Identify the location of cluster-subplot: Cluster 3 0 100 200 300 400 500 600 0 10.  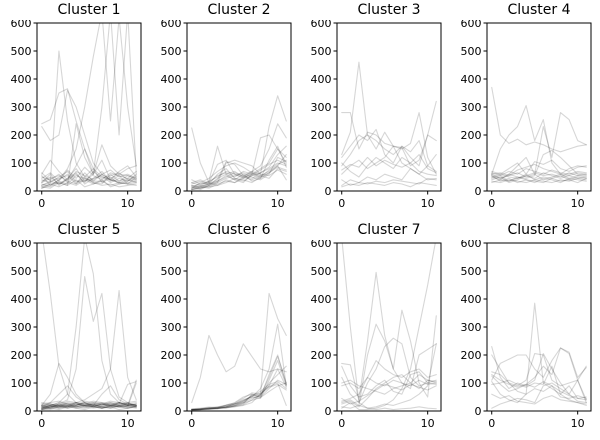
(375, 110).